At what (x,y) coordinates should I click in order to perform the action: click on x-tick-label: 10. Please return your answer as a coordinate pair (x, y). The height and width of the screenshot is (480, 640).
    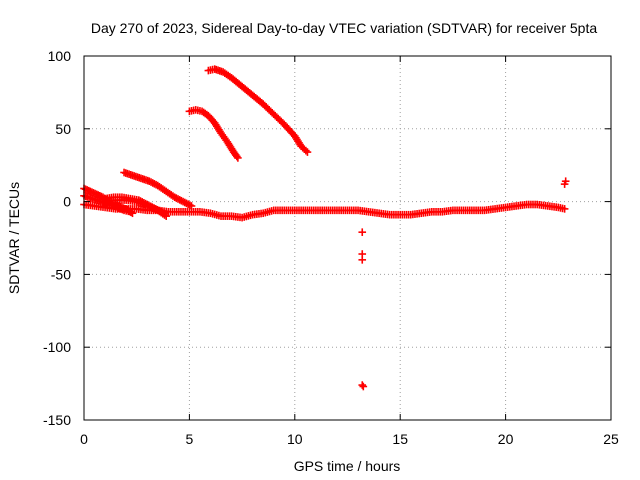
    Looking at the image, I should click on (295, 439).